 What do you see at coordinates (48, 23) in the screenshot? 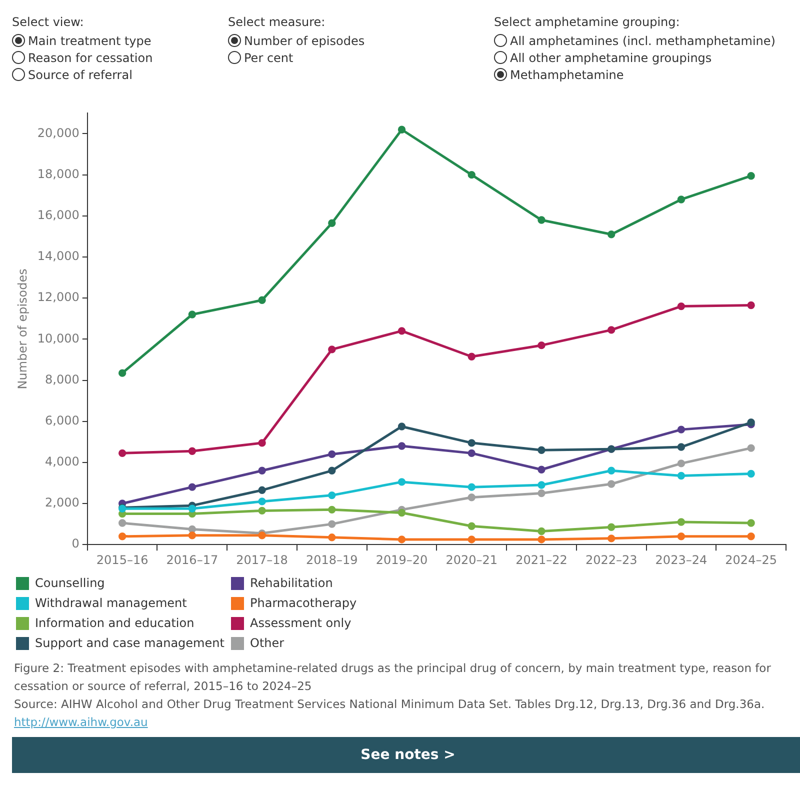
I see `text: Select view:` at bounding box center [48, 23].